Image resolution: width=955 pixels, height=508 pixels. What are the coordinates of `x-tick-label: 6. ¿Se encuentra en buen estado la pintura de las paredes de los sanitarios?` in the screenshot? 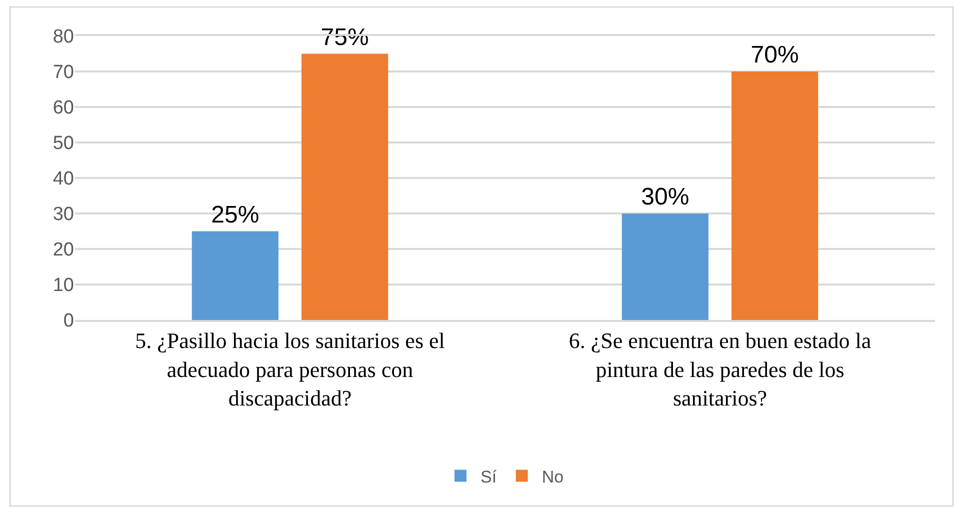 It's located at (720, 369).